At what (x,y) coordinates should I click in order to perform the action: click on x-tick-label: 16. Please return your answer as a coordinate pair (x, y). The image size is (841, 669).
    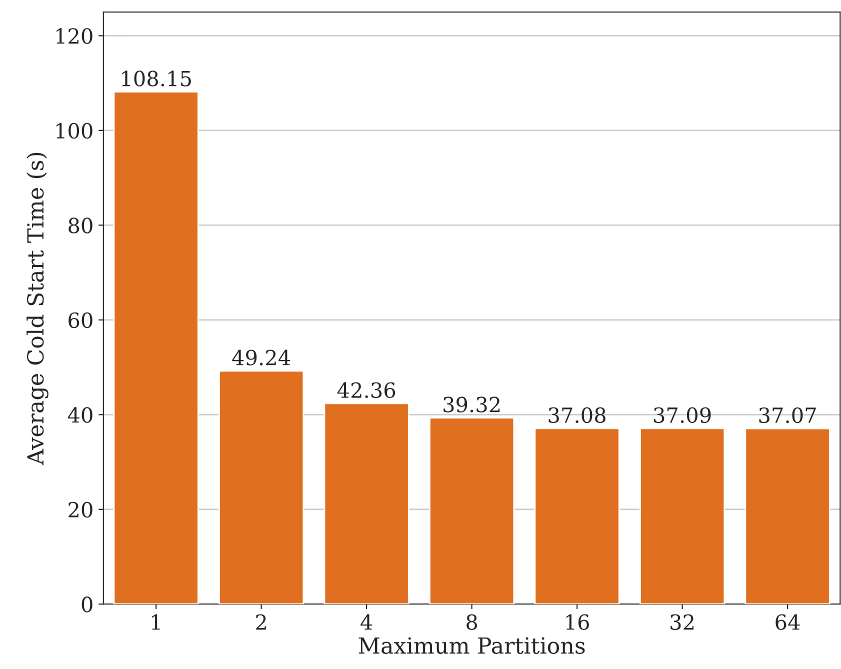
    Looking at the image, I should click on (577, 622).